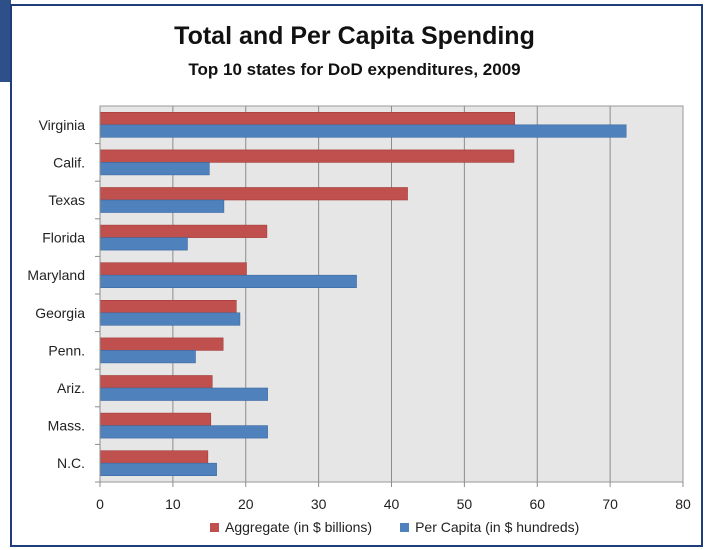 Image resolution: width=709 pixels, height=550 pixels. What do you see at coordinates (537, 504) in the screenshot?
I see `x-tick-label: 60` at bounding box center [537, 504].